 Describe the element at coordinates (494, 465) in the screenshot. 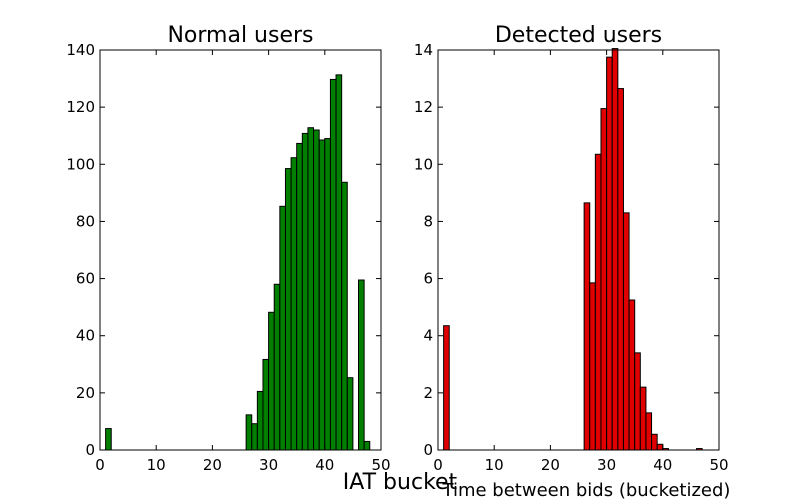

I see `detected-xtick-label-1: 10` at that location.